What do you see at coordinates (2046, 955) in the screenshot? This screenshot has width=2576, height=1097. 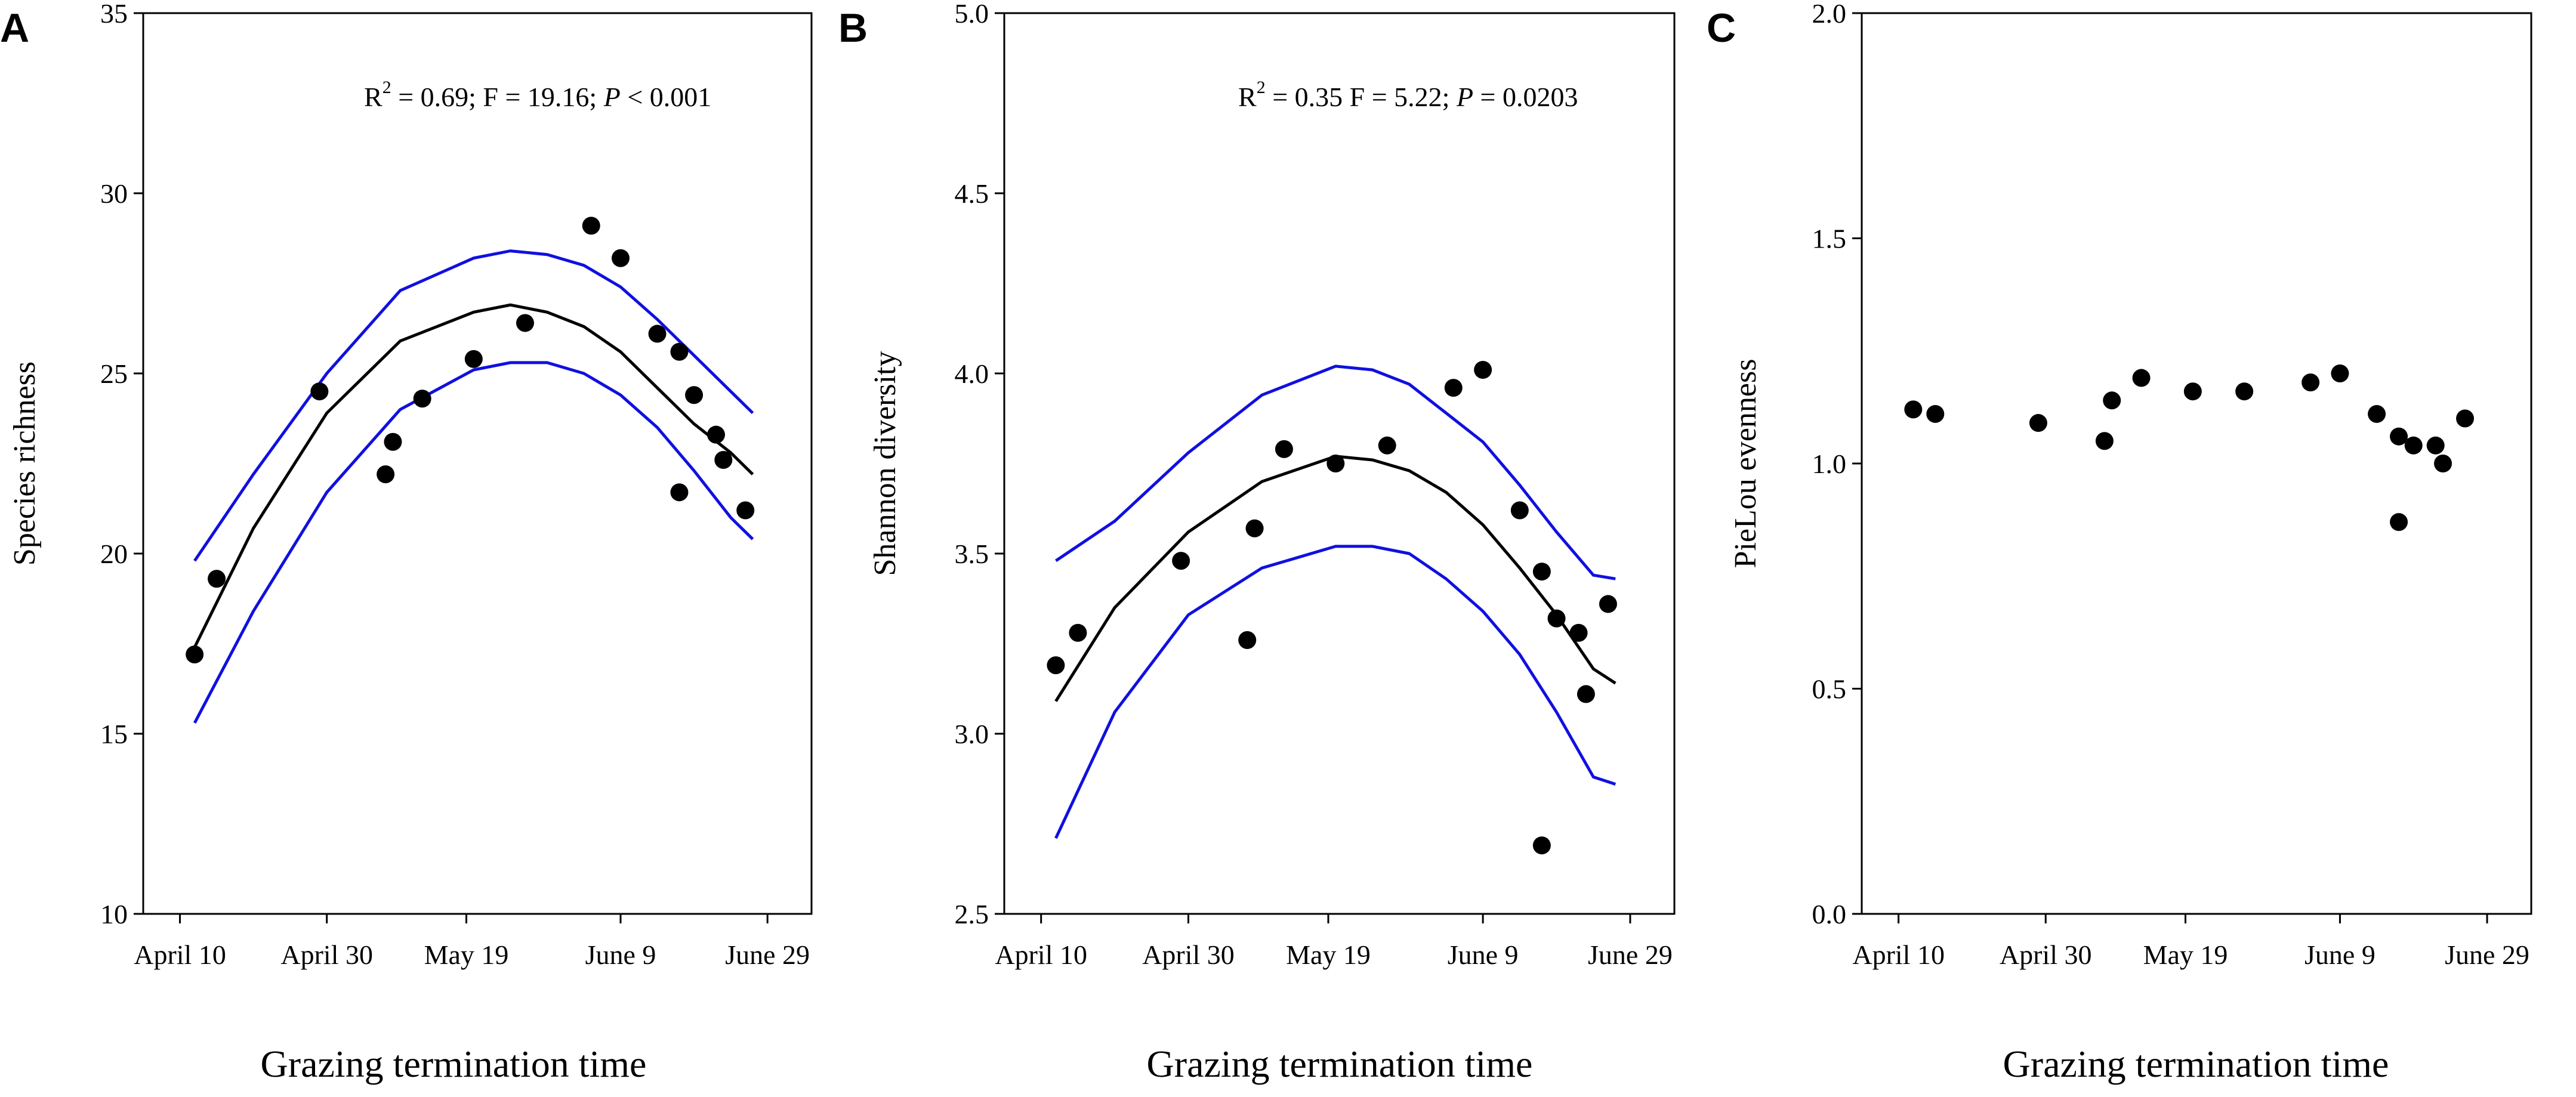 I see `x-tick-label-c: April 30` at bounding box center [2046, 955].